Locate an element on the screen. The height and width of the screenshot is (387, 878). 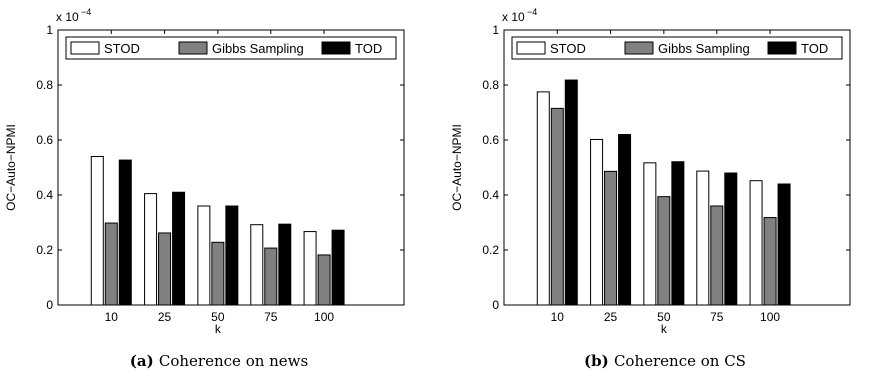
caption-text: Coherence on news is located at coordinates (233, 361).